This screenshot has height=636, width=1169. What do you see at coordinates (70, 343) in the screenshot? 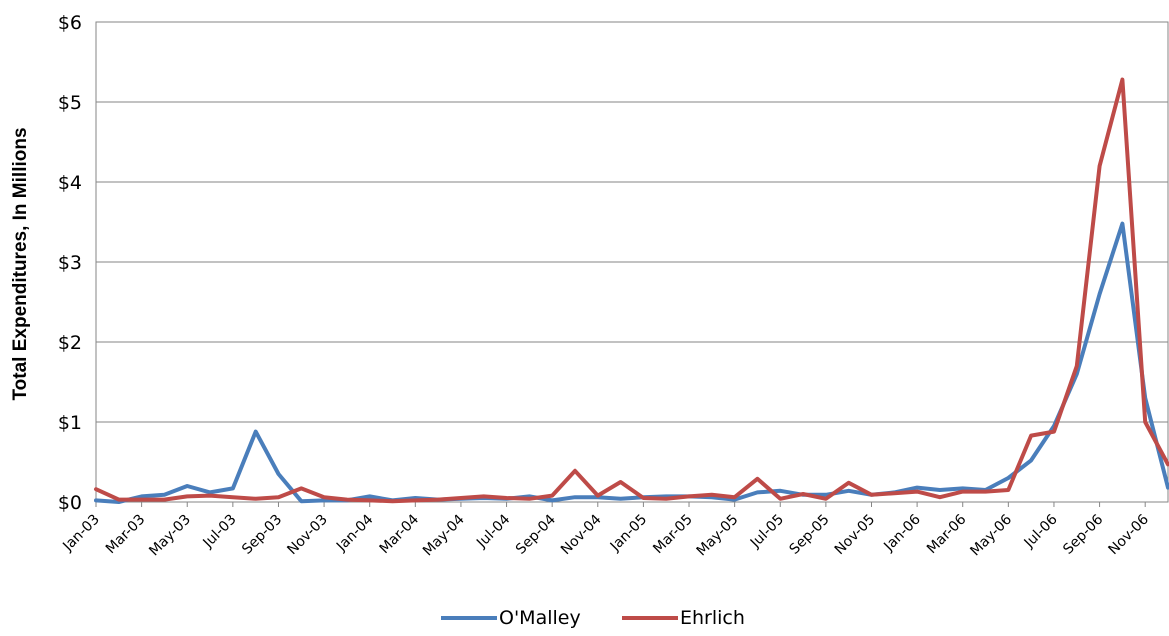
I see `y-tick-label: $2` at bounding box center [70, 343].